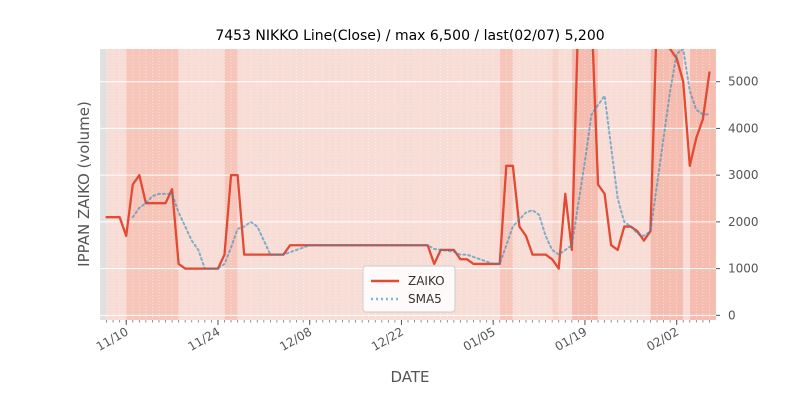 The height and width of the screenshot is (400, 800). I want to click on legend-box, so click(409, 289).